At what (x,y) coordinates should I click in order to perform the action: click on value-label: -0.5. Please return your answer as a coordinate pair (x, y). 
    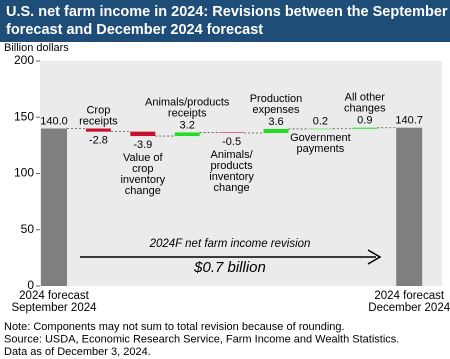
    Looking at the image, I should click on (231, 142).